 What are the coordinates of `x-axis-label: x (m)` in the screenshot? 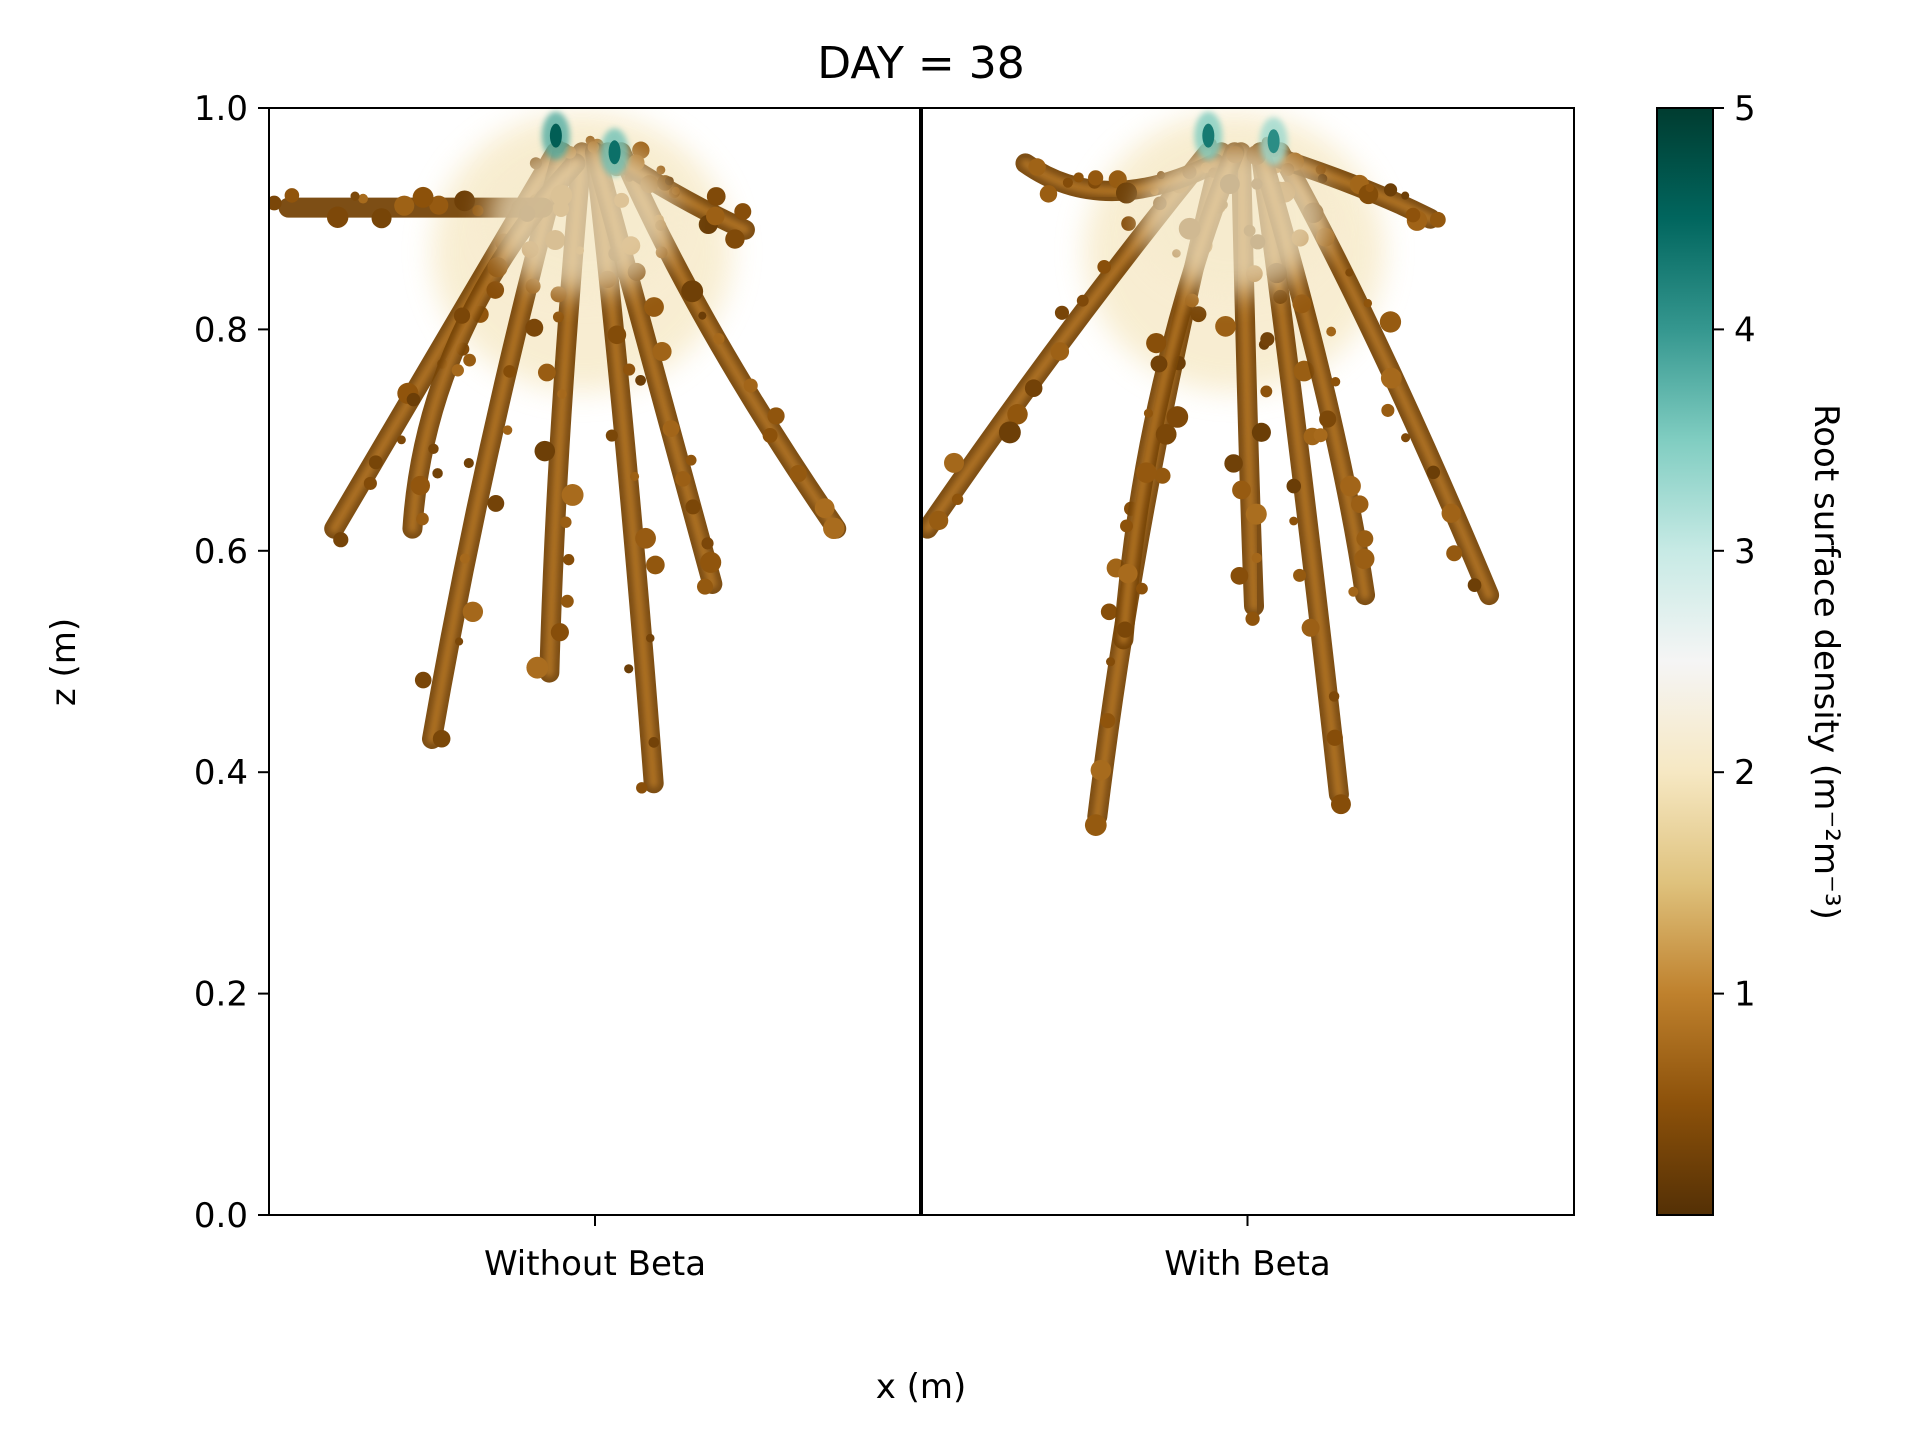 It's located at (921, 1387).